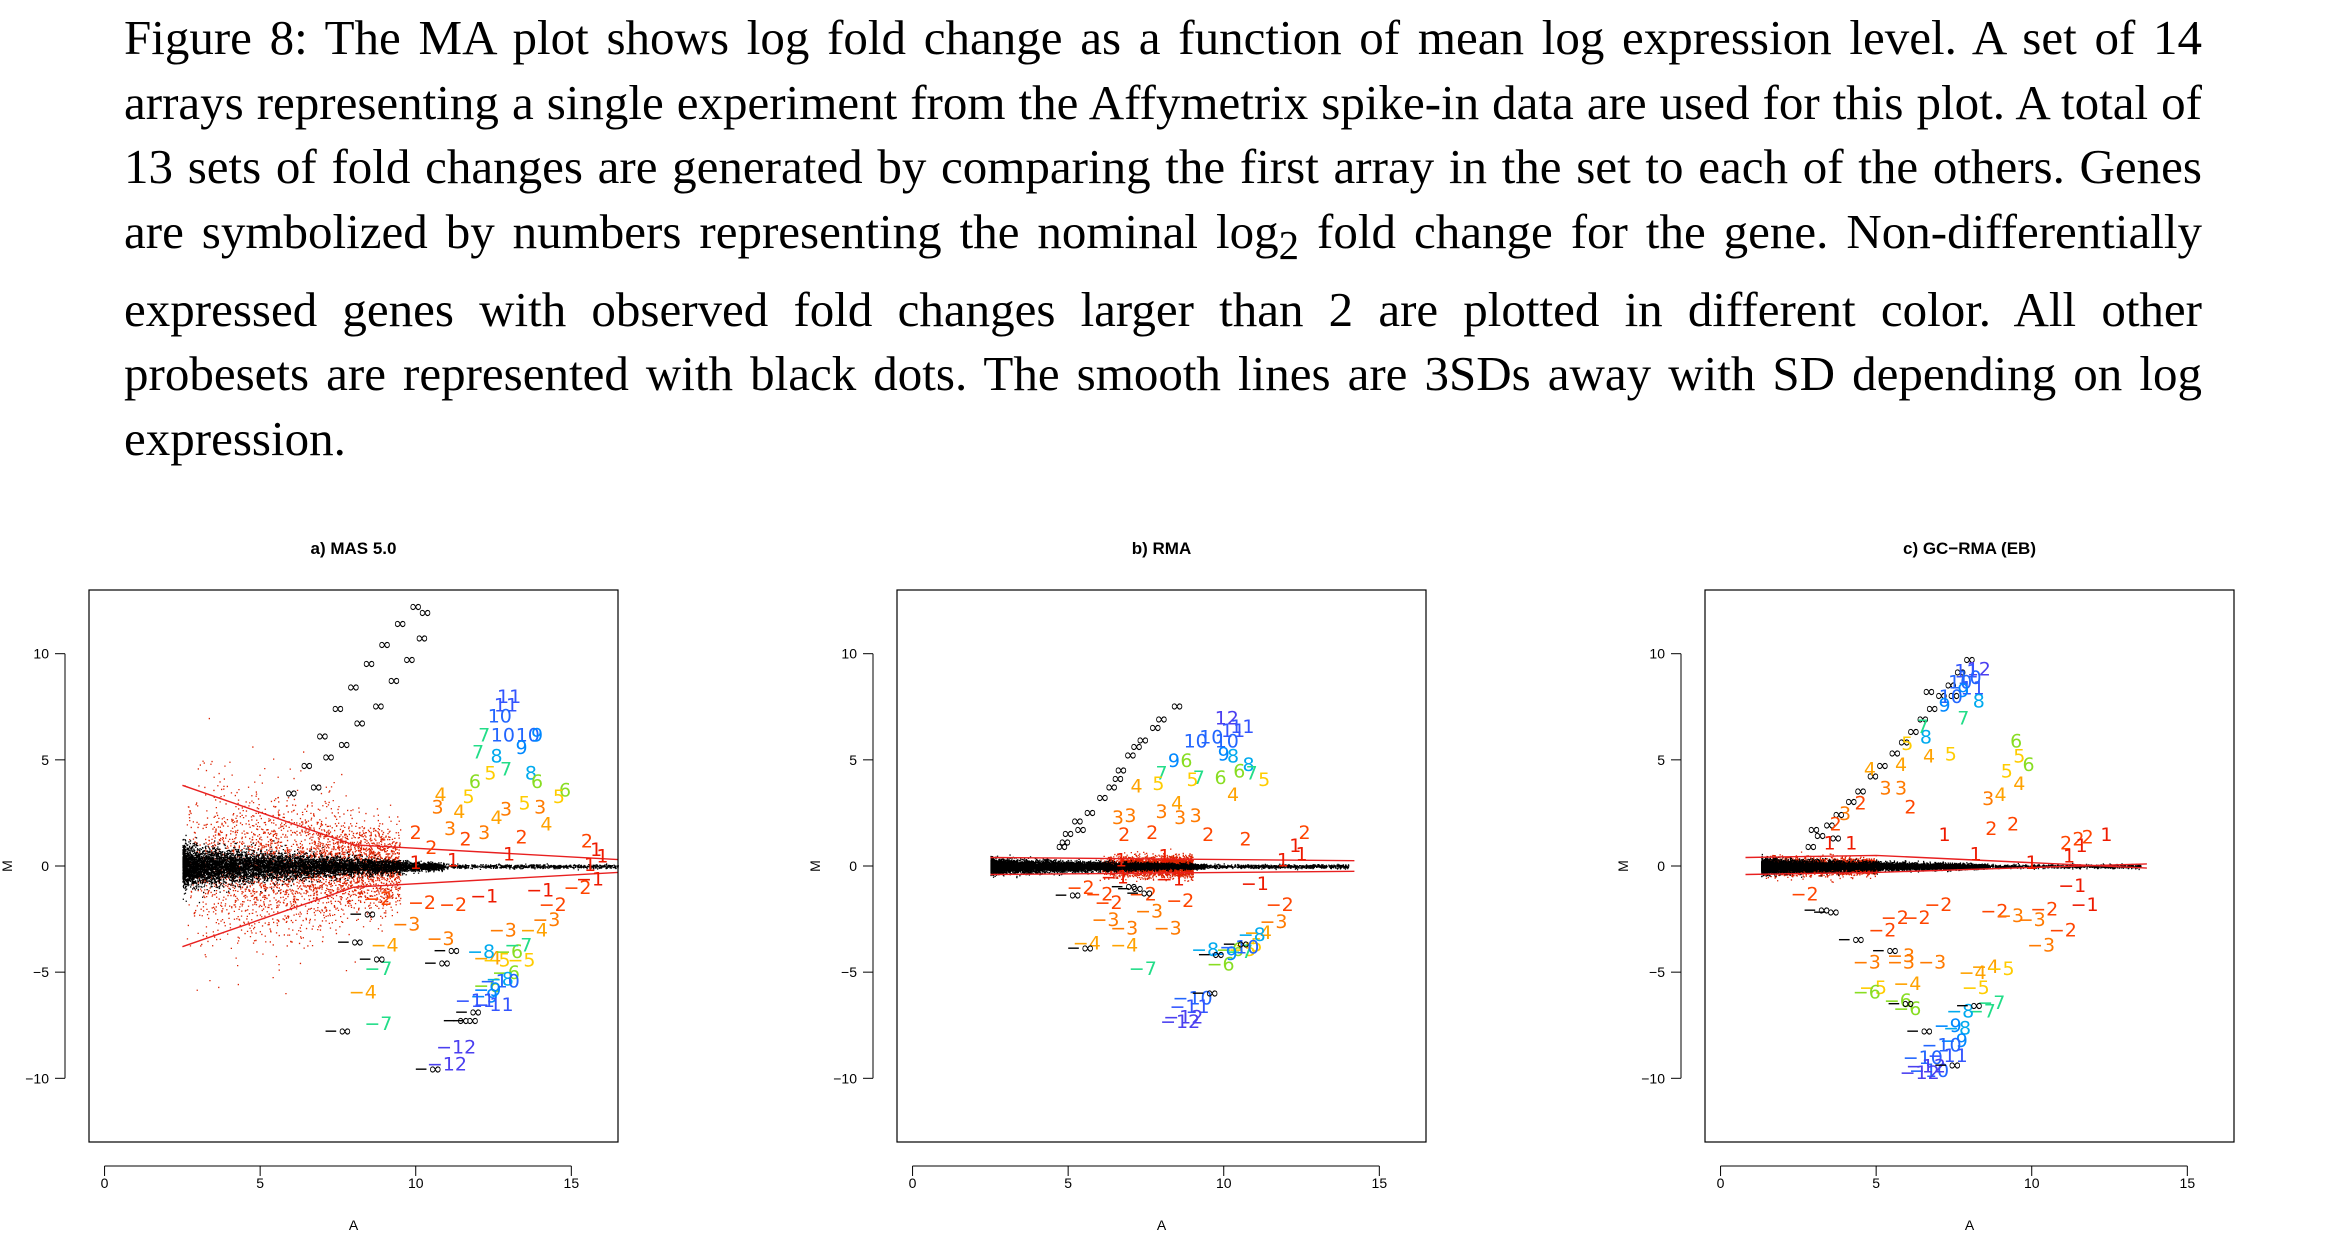 Image resolution: width=2334 pixels, height=1240 pixels. What do you see at coordinates (1957, 1028) in the screenshot?
I see `gene-symbol: −8` at bounding box center [1957, 1028].